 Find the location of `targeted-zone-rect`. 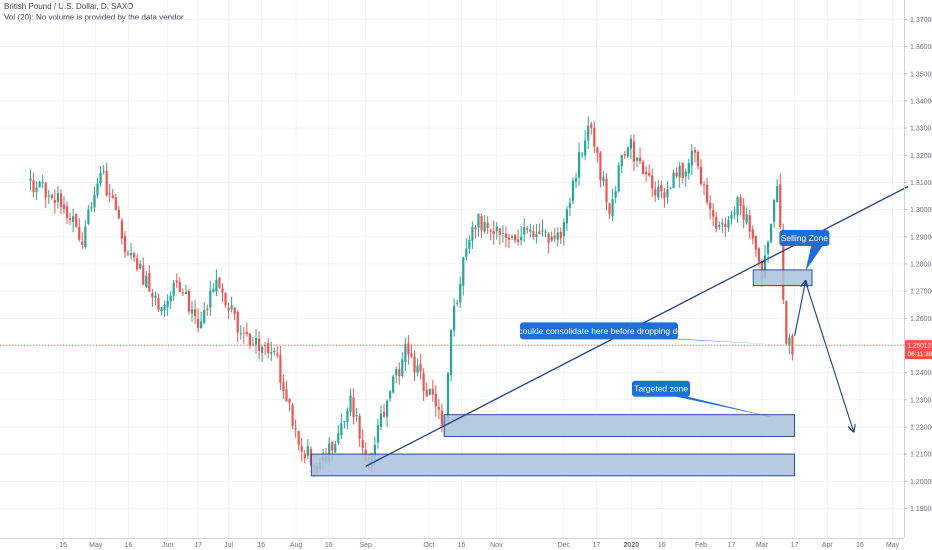

targeted-zone-rect is located at coordinates (619, 425).